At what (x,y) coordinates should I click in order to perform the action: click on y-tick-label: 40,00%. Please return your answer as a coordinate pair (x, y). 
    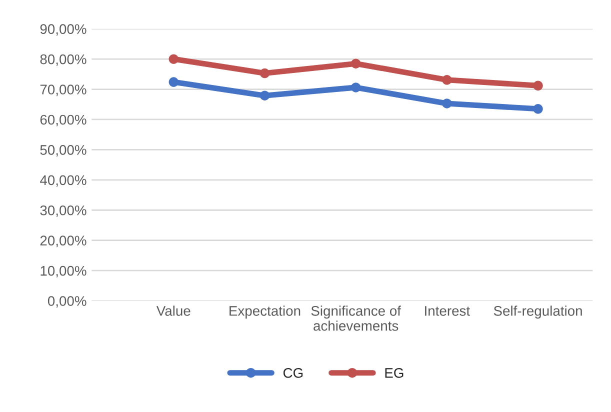
    Looking at the image, I should click on (63, 181).